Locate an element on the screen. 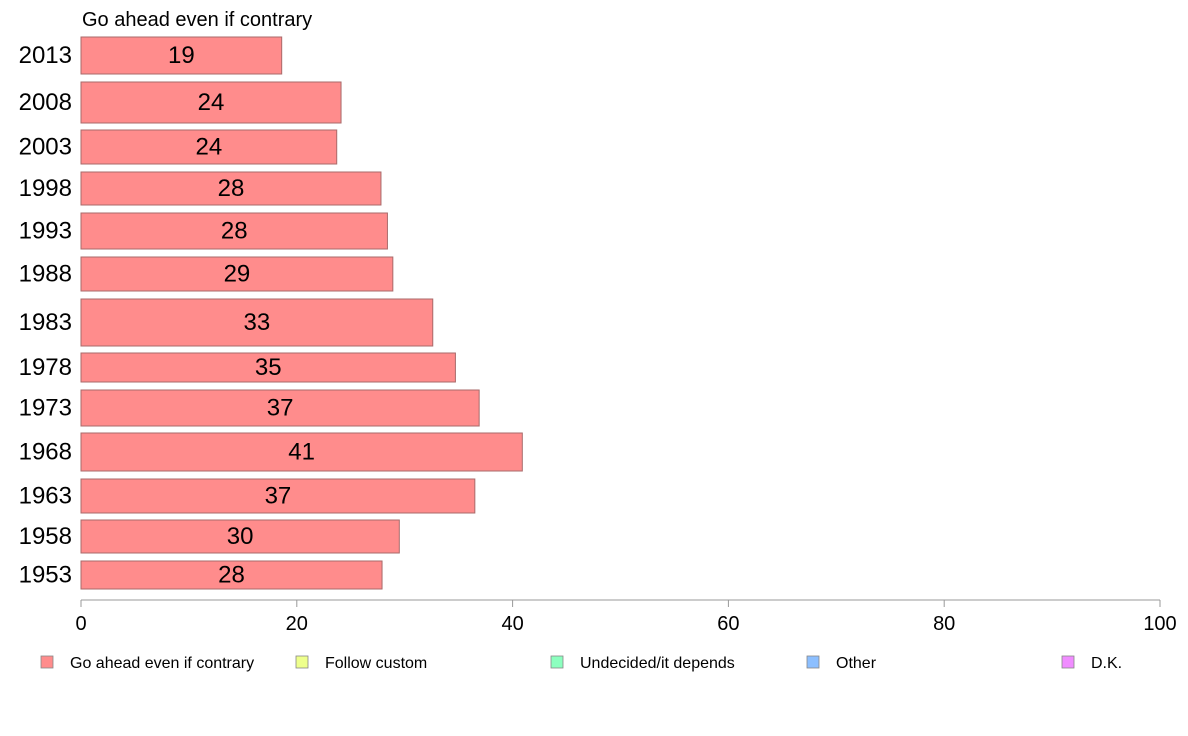 This screenshot has width=1188, height=736. category-label-1953: 1953 is located at coordinates (45, 575).